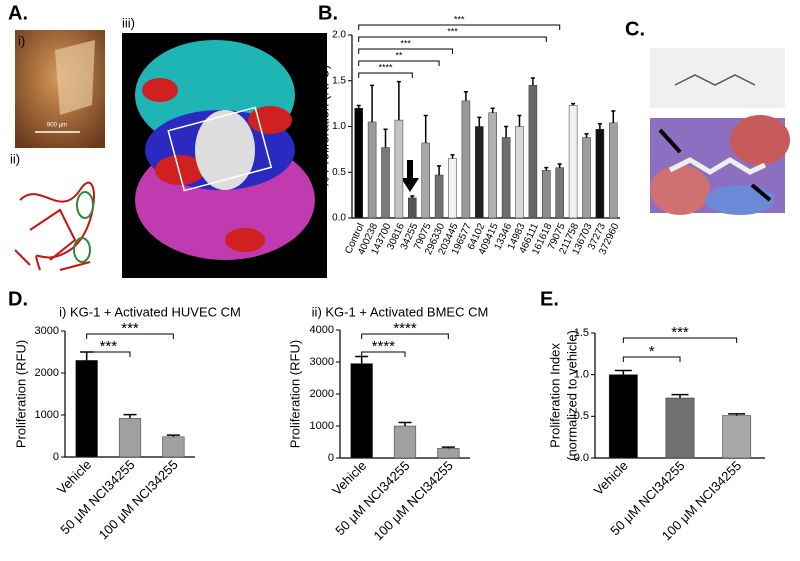 Image resolution: width=800 pixels, height=561 pixels. What do you see at coordinates (57, 126) in the screenshot?
I see `scale-bar-label: 900 μm` at bounding box center [57, 126].